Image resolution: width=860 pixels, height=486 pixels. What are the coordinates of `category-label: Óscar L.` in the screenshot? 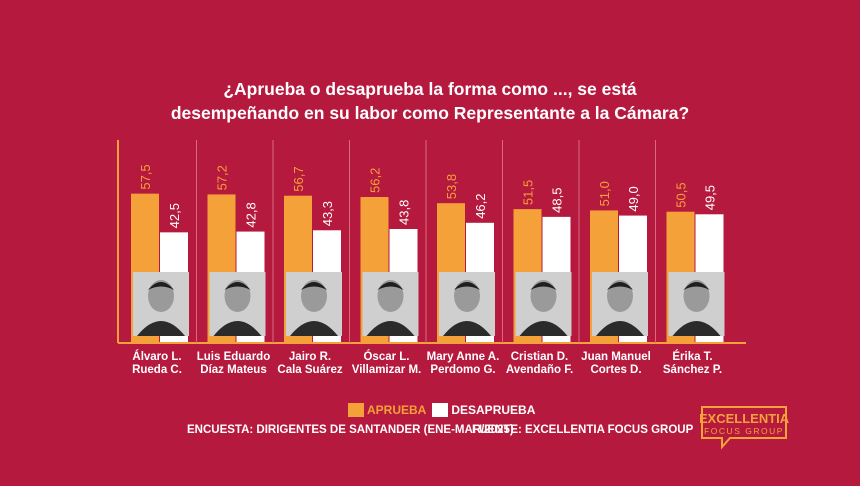 It's located at (386, 356).